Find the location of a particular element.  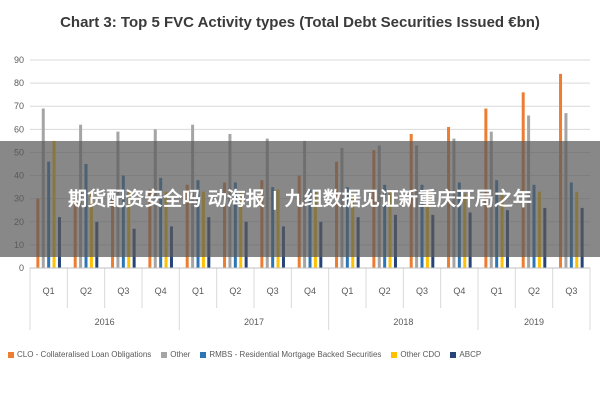

legend-item: CLO - Collateralised Loan Obligations is located at coordinates (79, 354).